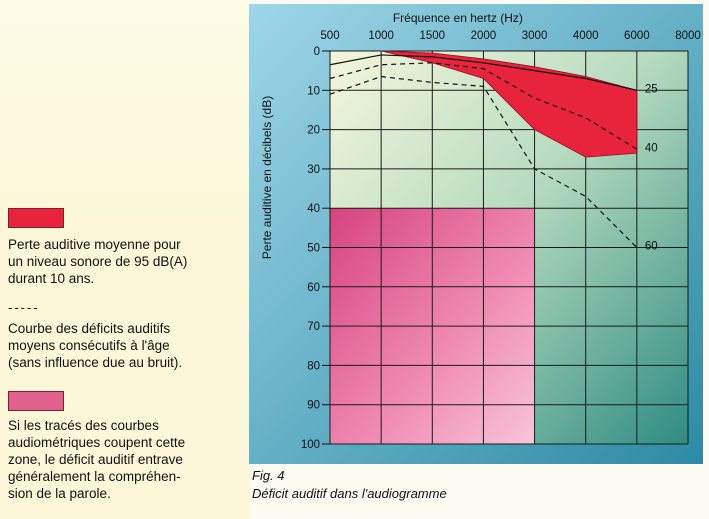  I want to click on noise-band, so click(509, 104).